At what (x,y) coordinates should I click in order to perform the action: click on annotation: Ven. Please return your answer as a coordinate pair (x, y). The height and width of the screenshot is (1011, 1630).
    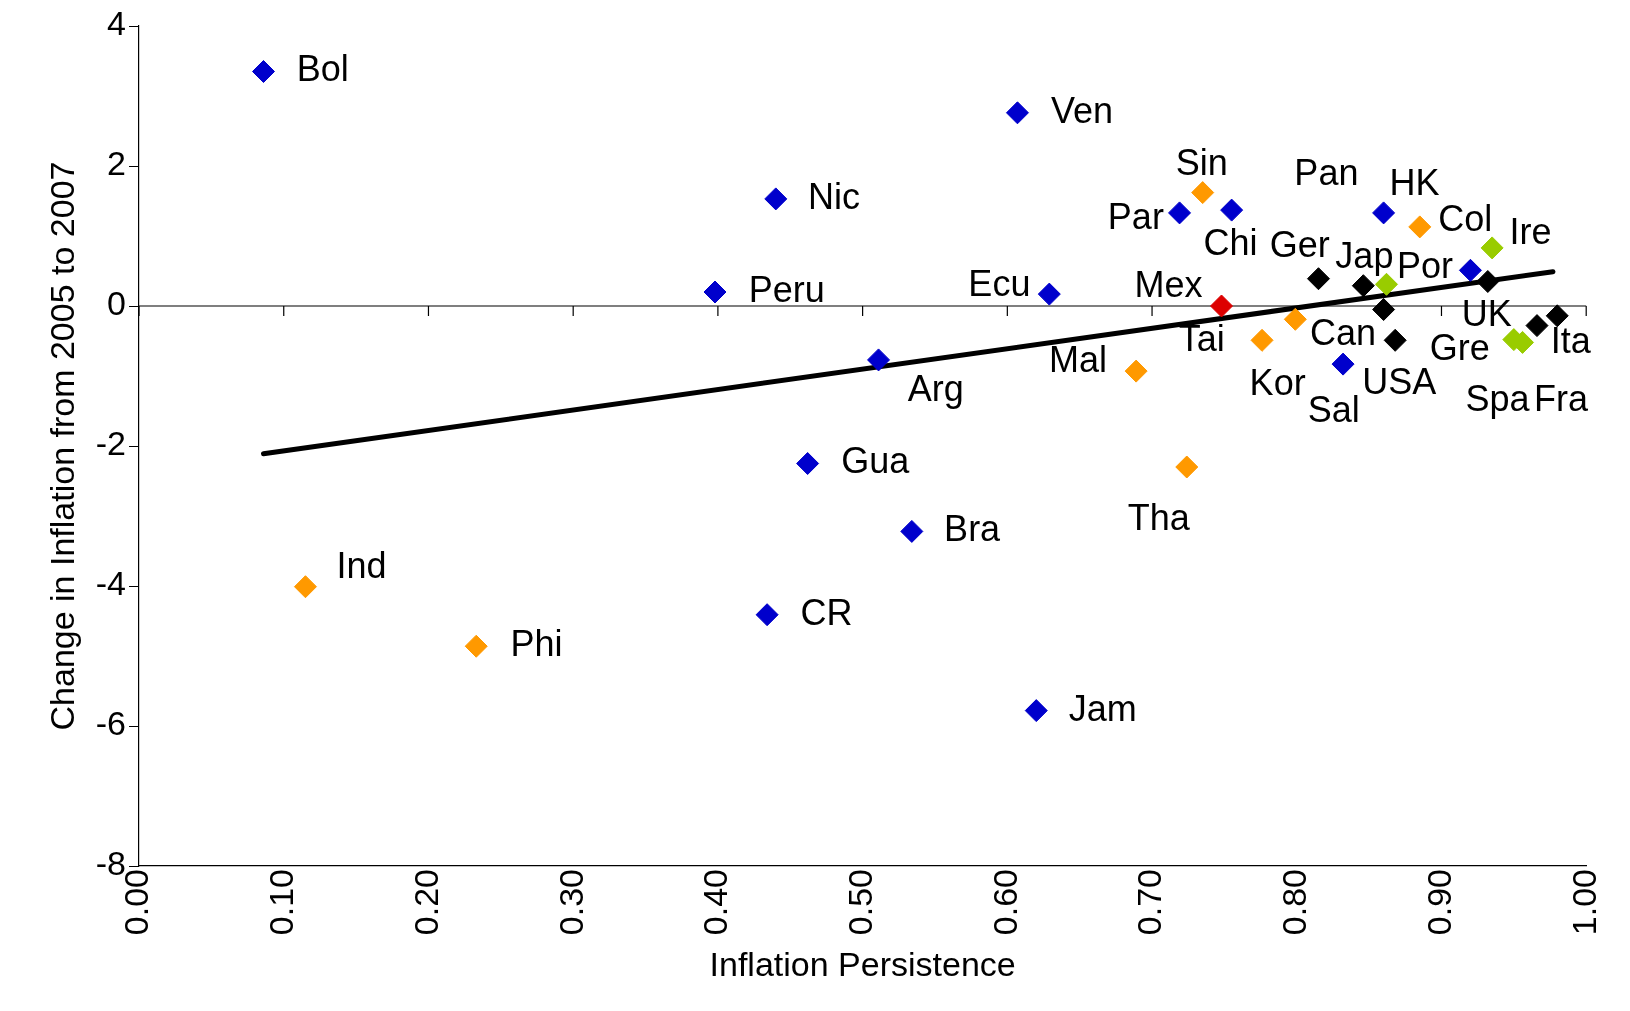
    Looking at the image, I should click on (1081, 110).